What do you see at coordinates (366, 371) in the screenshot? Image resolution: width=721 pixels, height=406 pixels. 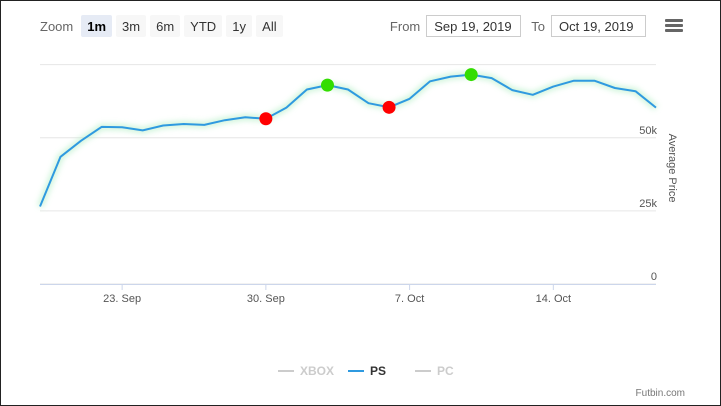 I see `legend: XBOX PS PC` at bounding box center [366, 371].